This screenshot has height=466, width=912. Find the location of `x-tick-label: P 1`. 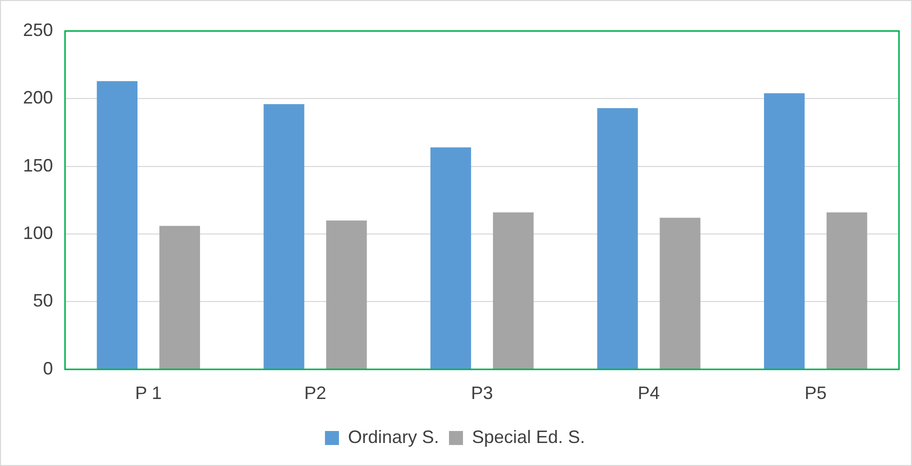

x-tick-label: P 1 is located at coordinates (148, 393).